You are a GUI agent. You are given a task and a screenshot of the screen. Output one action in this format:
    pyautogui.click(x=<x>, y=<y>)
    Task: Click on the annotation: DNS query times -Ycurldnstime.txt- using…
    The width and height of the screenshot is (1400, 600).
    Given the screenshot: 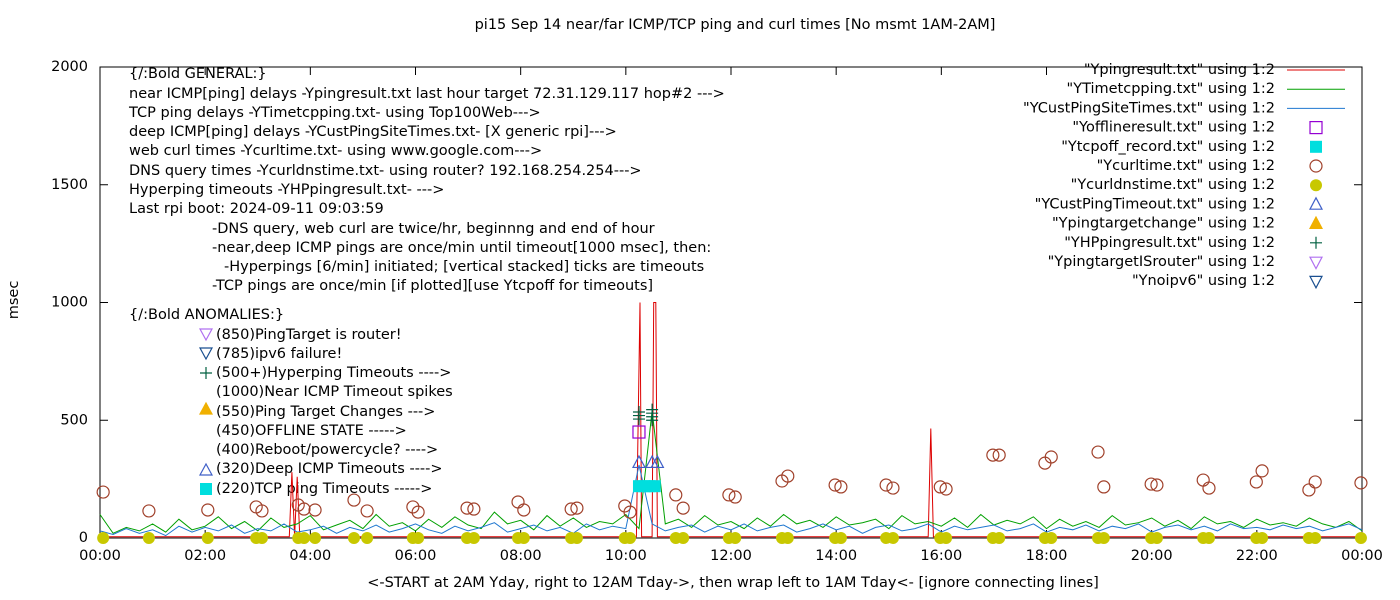 What is the action you would take?
    pyautogui.click(x=385, y=171)
    